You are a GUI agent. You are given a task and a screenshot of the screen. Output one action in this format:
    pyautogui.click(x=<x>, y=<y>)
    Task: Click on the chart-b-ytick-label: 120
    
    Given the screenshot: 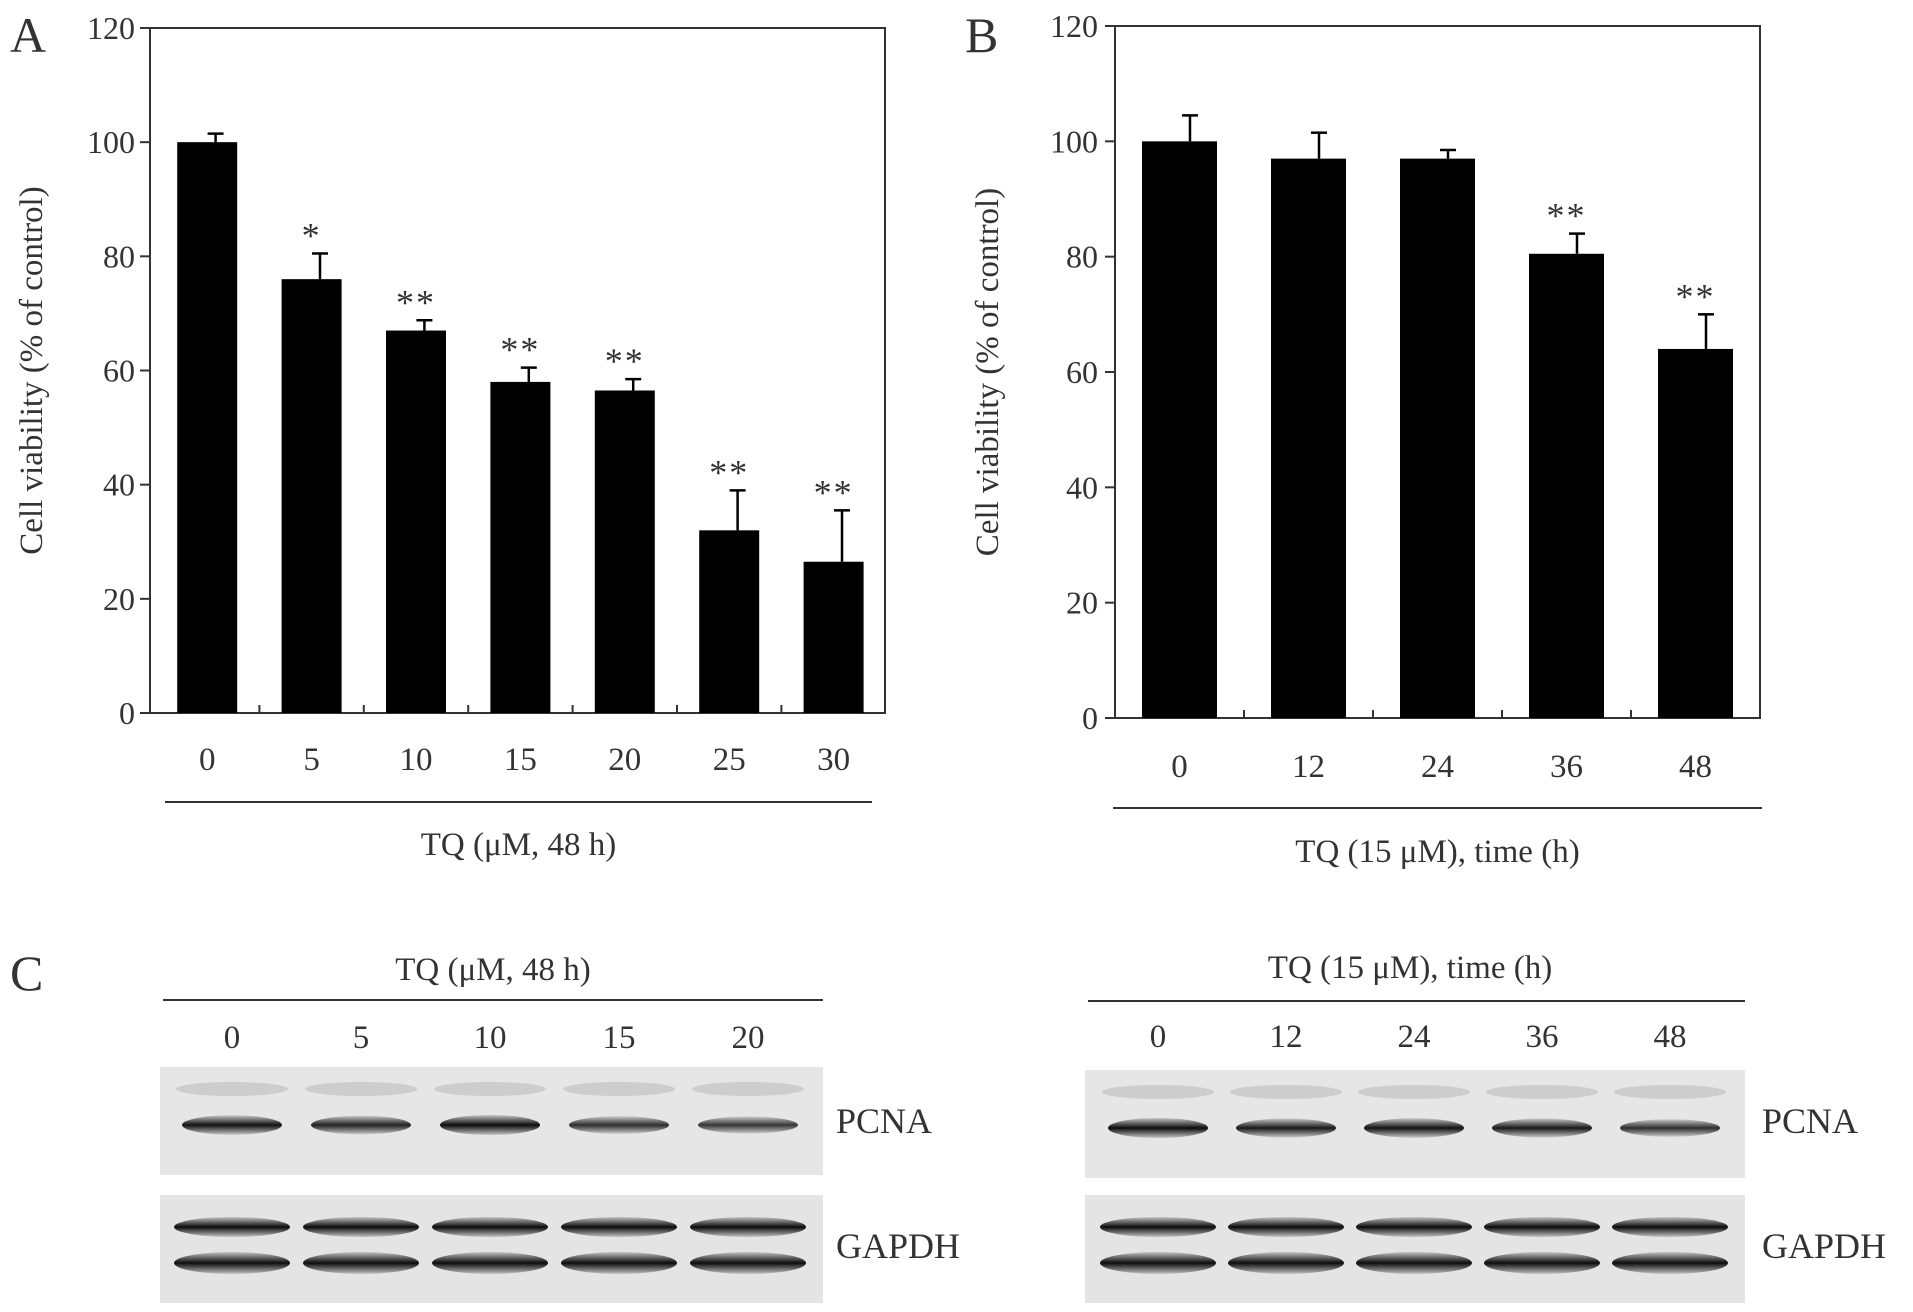 What is the action you would take?
    pyautogui.click(x=1074, y=26)
    